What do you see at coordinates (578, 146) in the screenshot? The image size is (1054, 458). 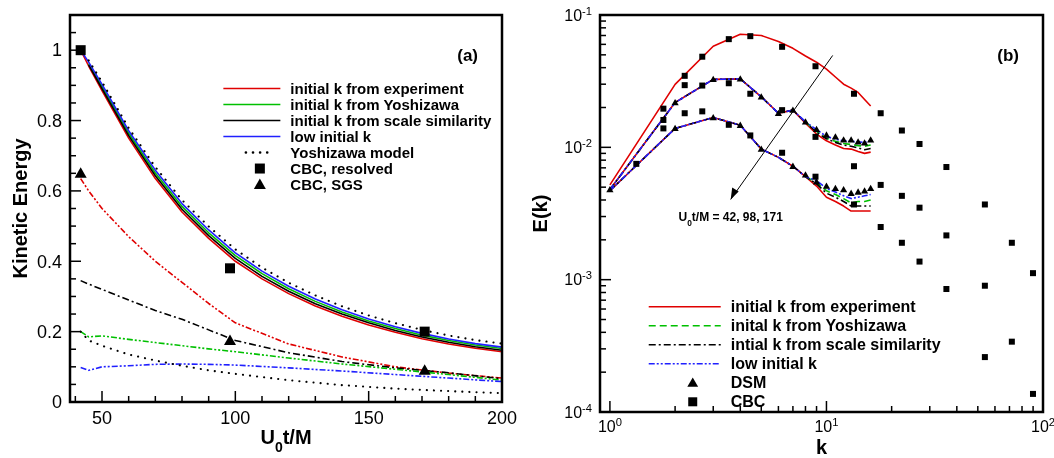 I see `y-tick-label: 10$^{-2}$` at bounding box center [578, 146].